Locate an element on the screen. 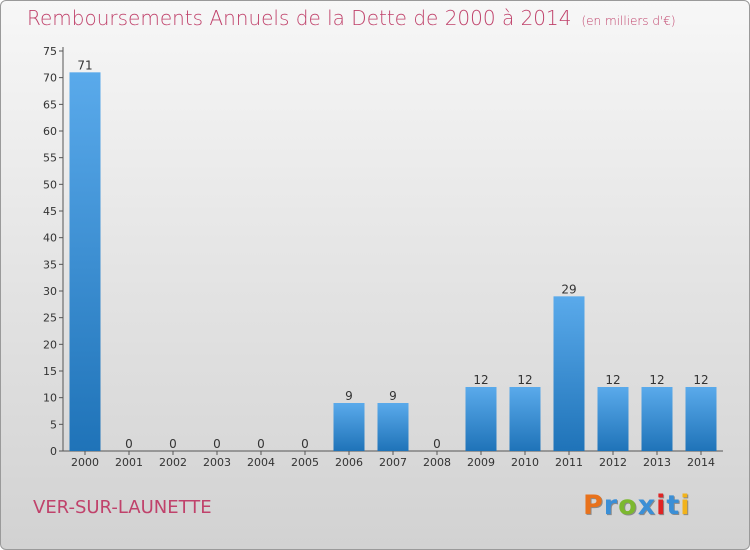 This screenshot has width=750, height=550. logo-letter: r is located at coordinates (611, 505).